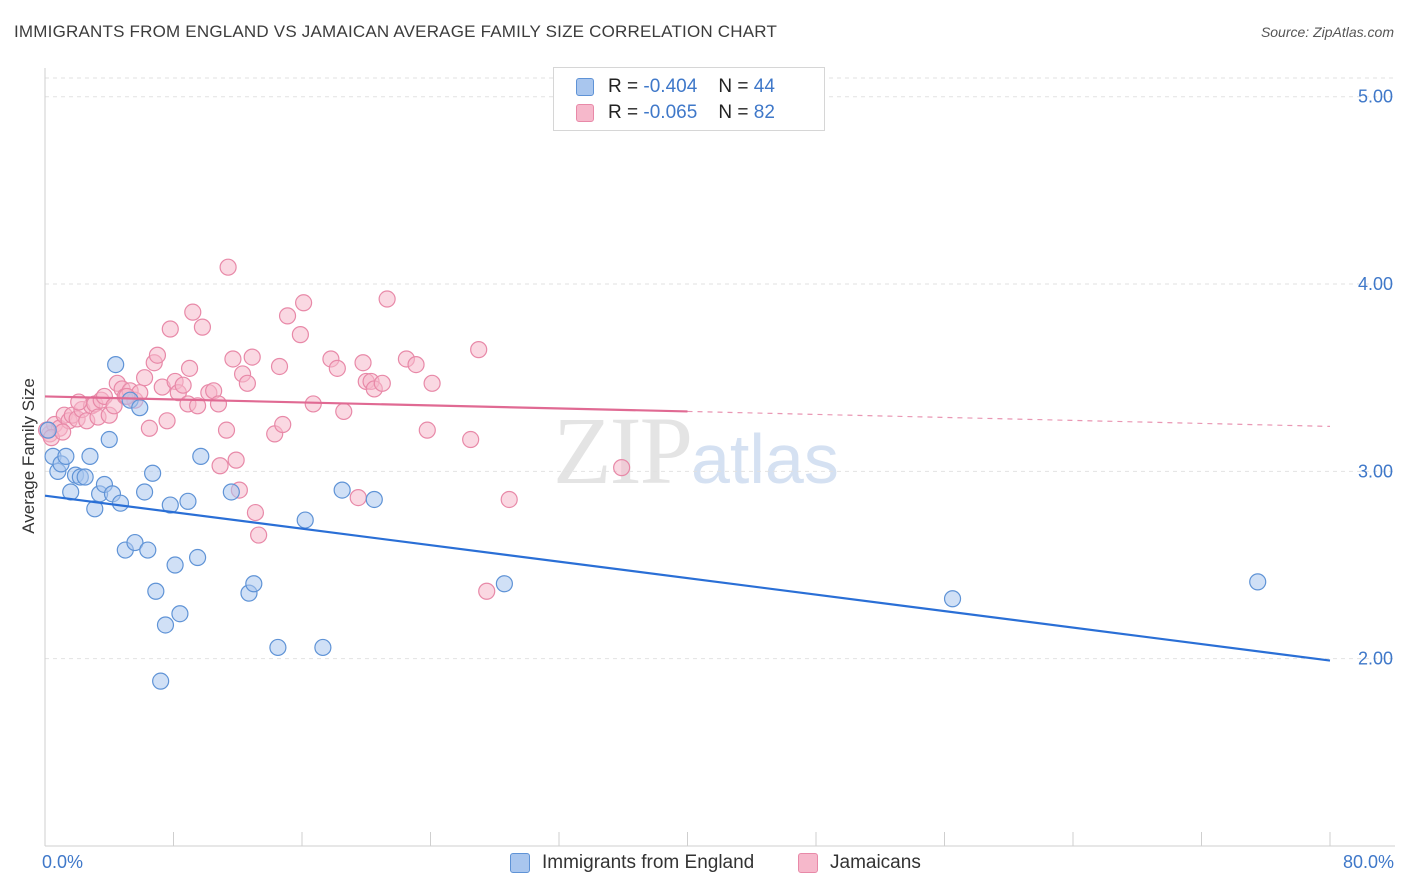 The width and height of the screenshot is (1406, 892). What do you see at coordinates (765, 459) in the screenshot?
I see `watermark-atlas: atlas` at bounding box center [765, 459].